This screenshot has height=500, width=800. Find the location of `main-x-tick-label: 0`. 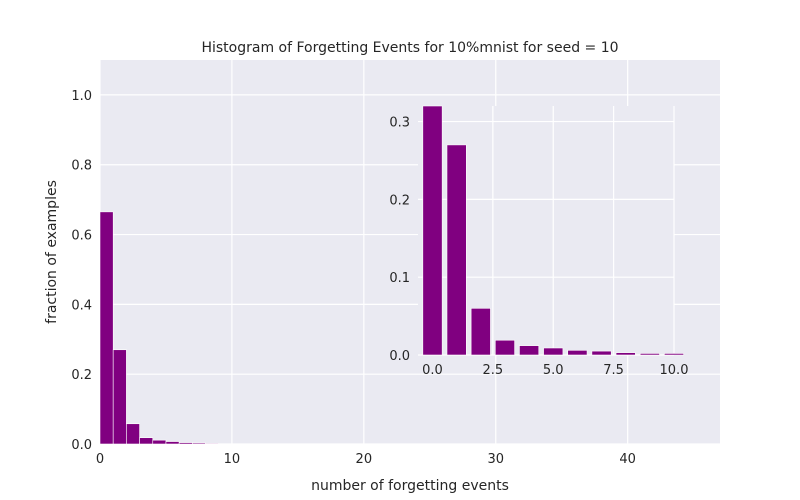

main-x-tick-label: 0 is located at coordinates (100, 459).